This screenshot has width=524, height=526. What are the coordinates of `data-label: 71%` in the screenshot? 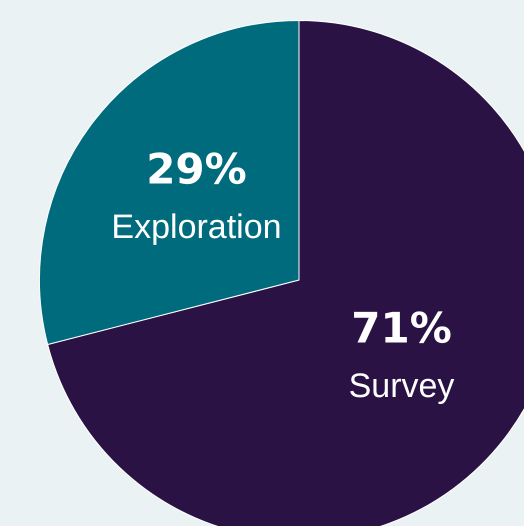 It's located at (401, 327).